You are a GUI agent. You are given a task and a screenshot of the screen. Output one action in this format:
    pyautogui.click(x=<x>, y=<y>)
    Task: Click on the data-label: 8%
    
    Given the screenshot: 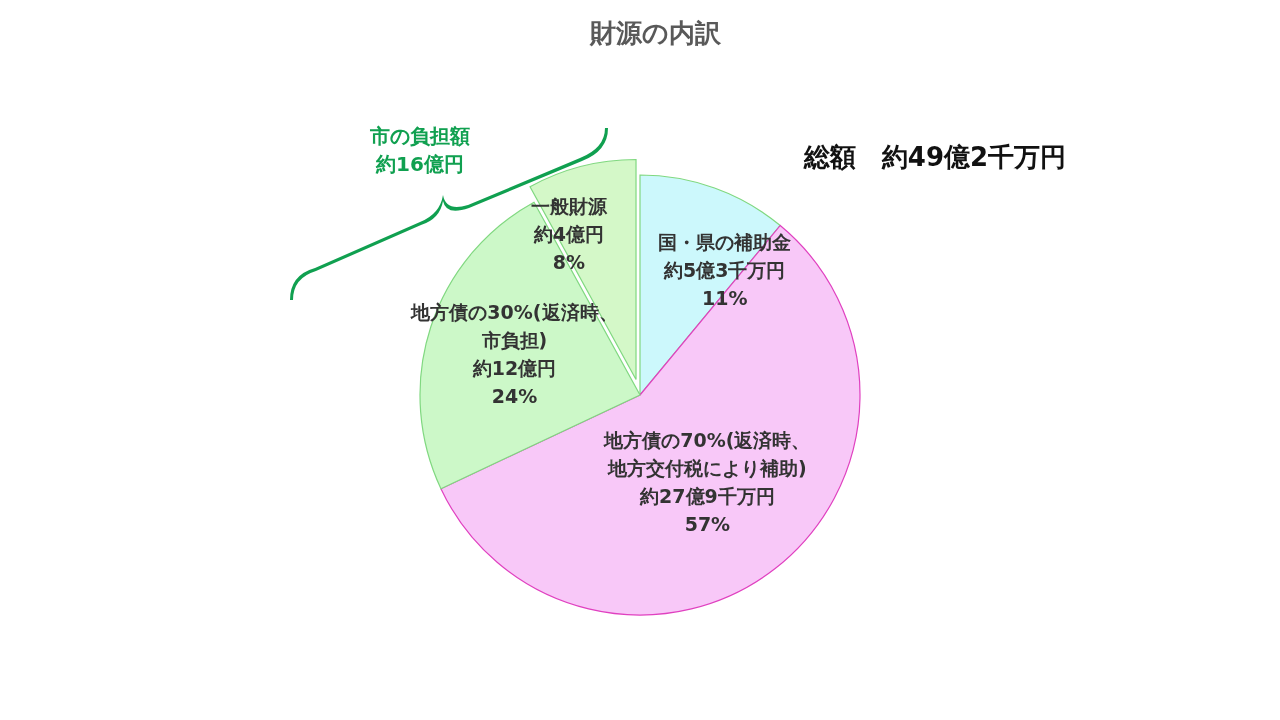 What is the action you would take?
    pyautogui.click(x=568, y=262)
    